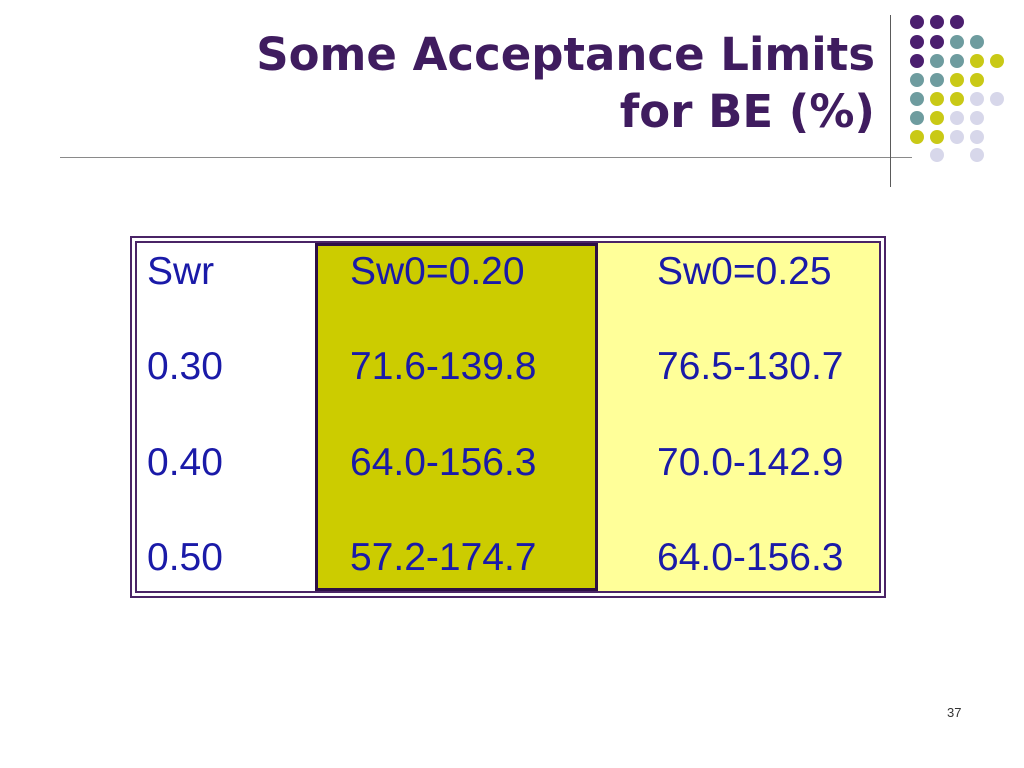 The image size is (1024, 768). I want to click on title-divider, so click(486, 157).